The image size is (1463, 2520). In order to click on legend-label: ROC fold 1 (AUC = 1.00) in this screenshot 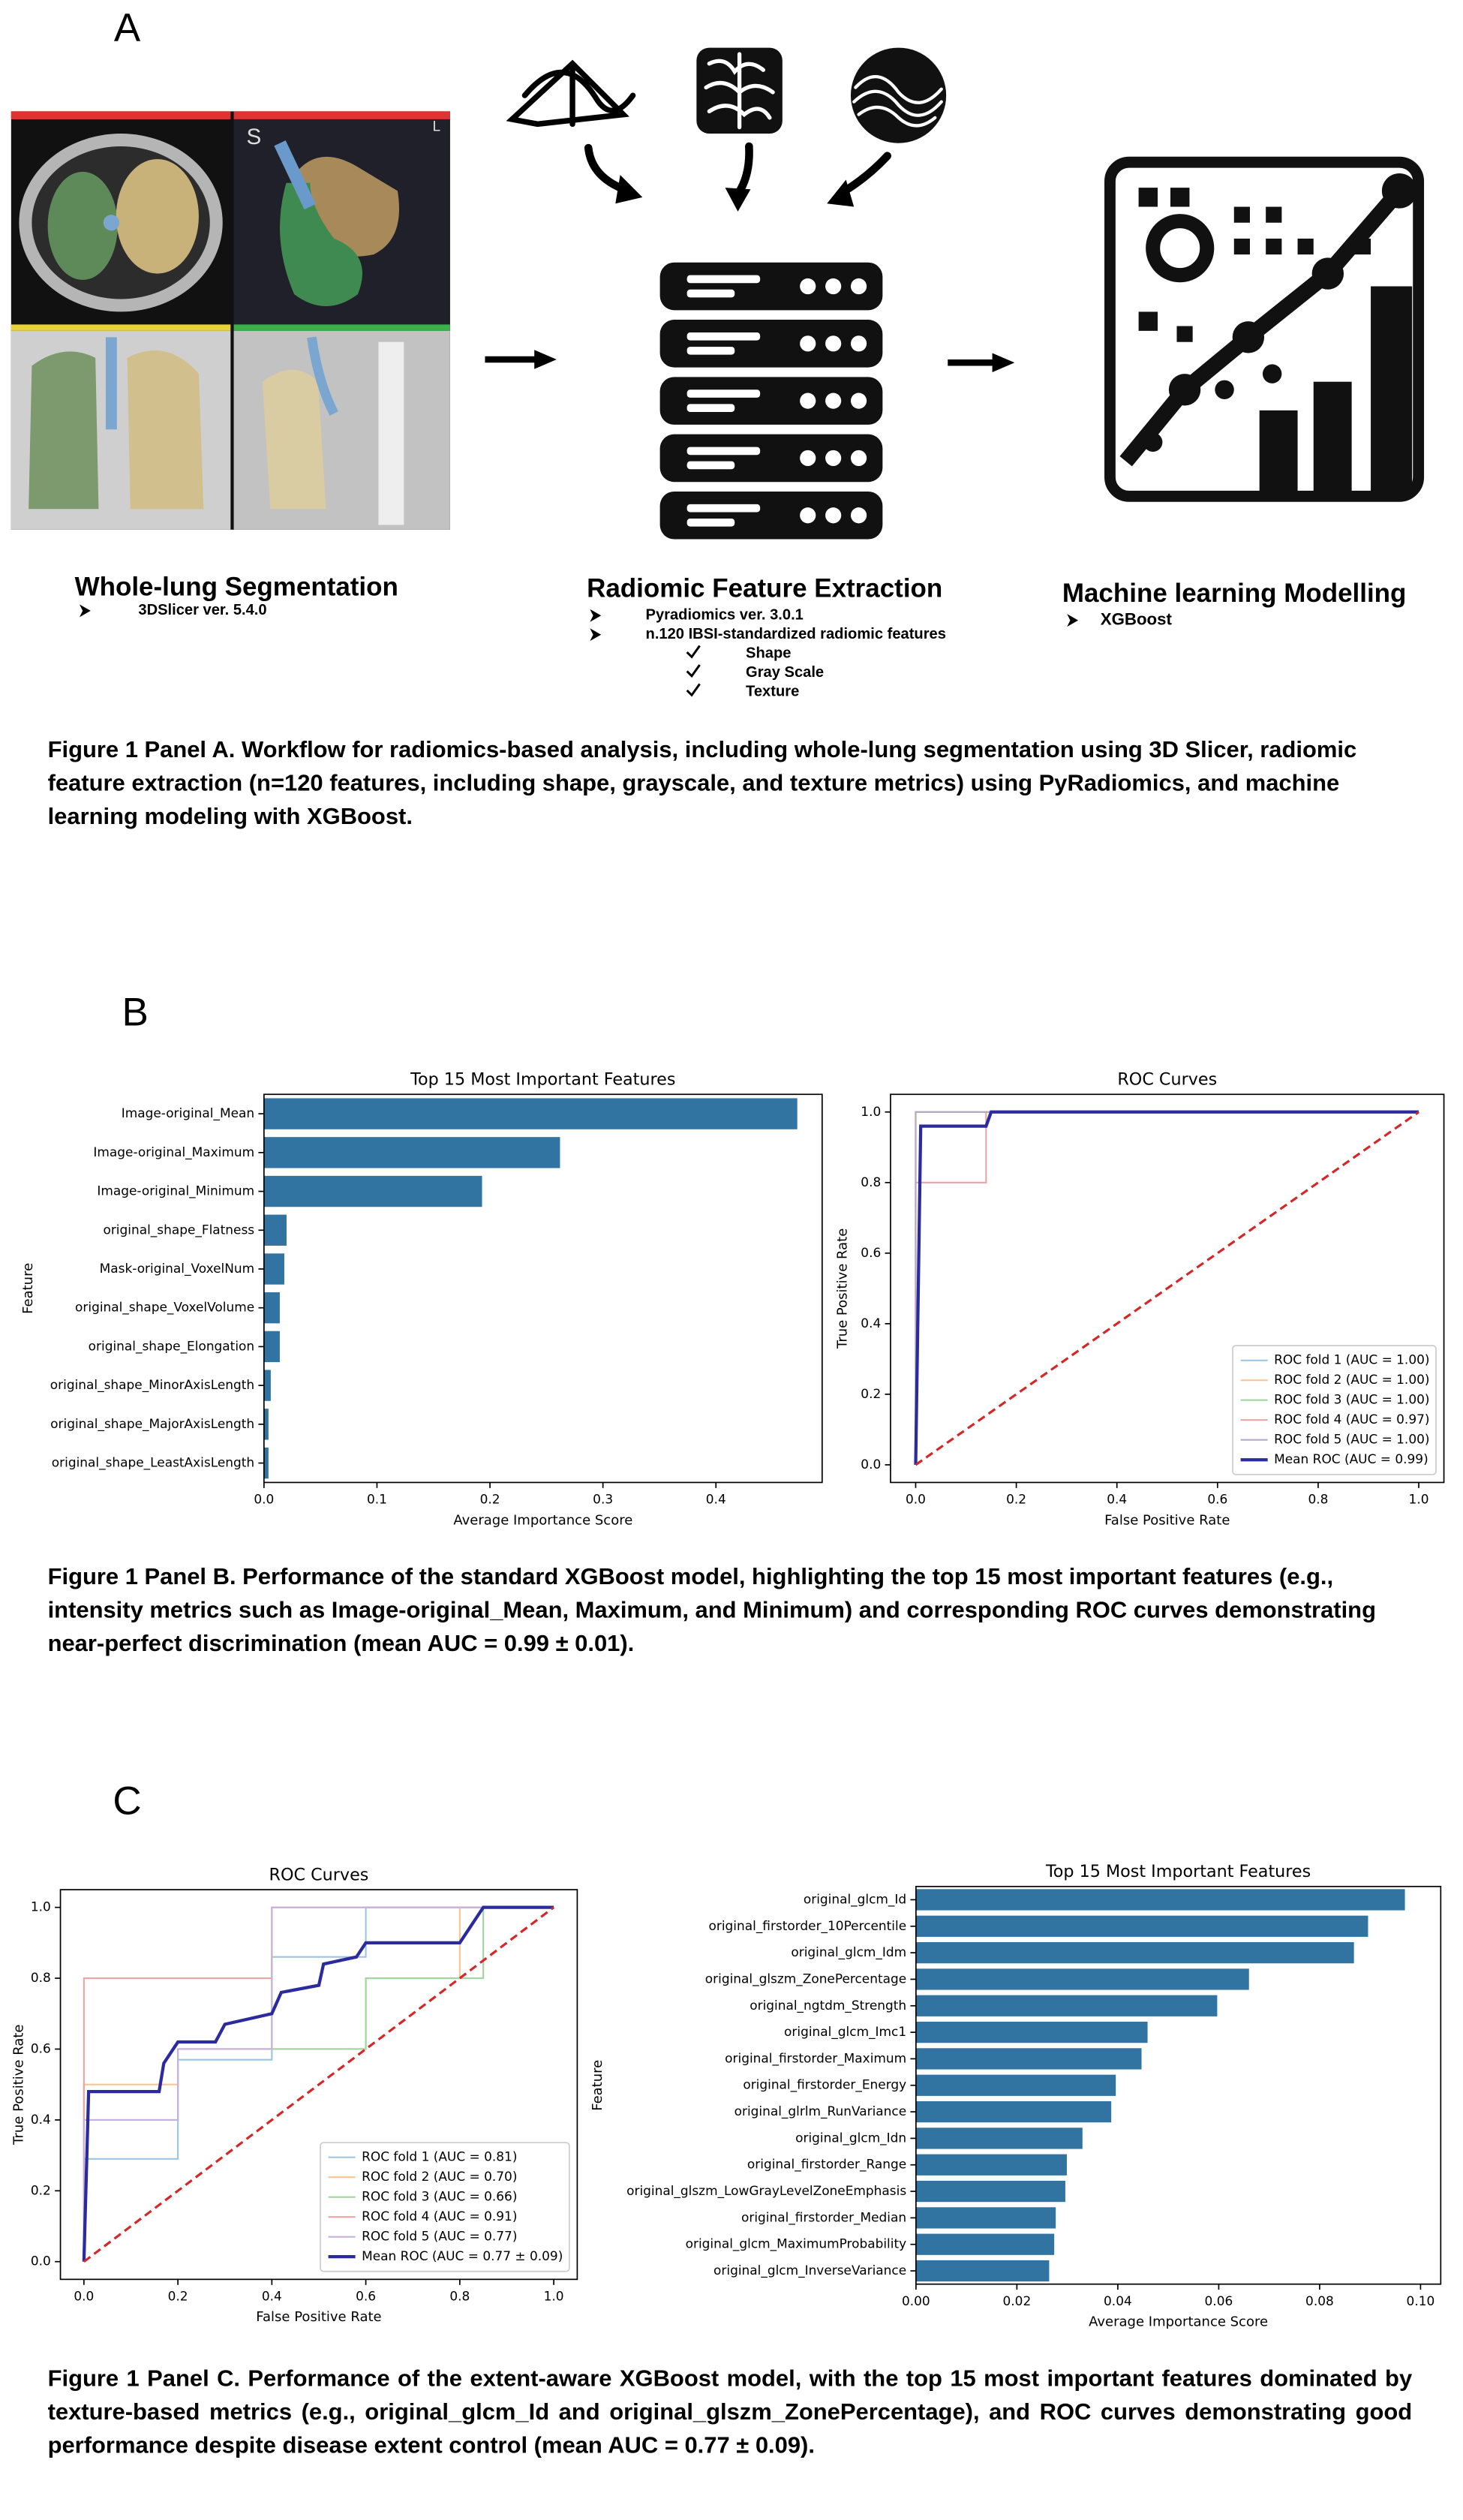, I will do `click(1351, 1359)`.